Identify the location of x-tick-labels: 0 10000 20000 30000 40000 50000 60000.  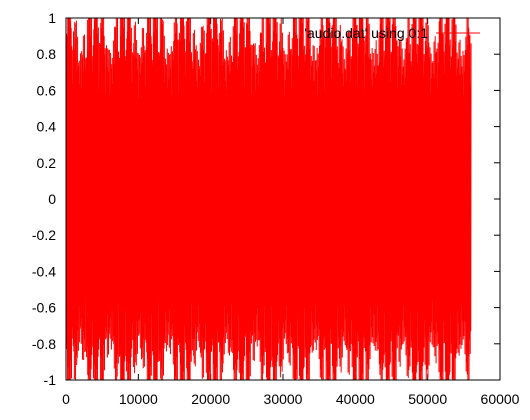
(291, 399).